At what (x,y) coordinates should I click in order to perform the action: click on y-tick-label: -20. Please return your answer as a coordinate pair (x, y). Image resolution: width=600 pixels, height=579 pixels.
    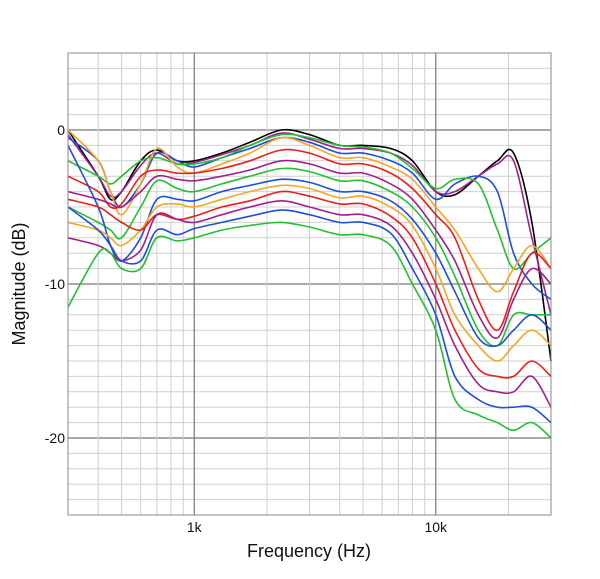
    Looking at the image, I should click on (55, 438).